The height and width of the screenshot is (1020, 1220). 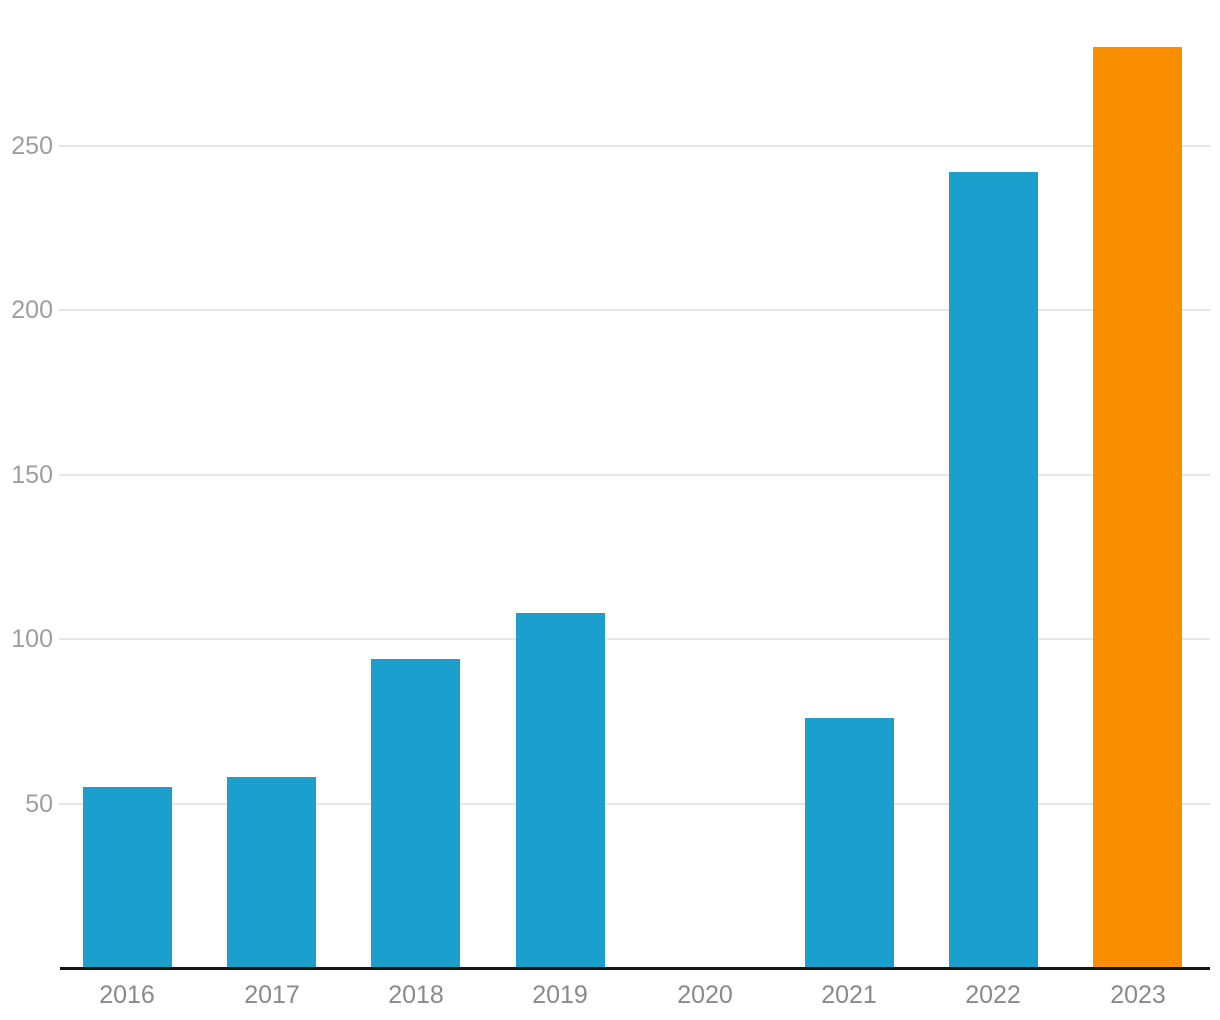 What do you see at coordinates (705, 995) in the screenshot?
I see `x-tick-label-2020: 2020` at bounding box center [705, 995].